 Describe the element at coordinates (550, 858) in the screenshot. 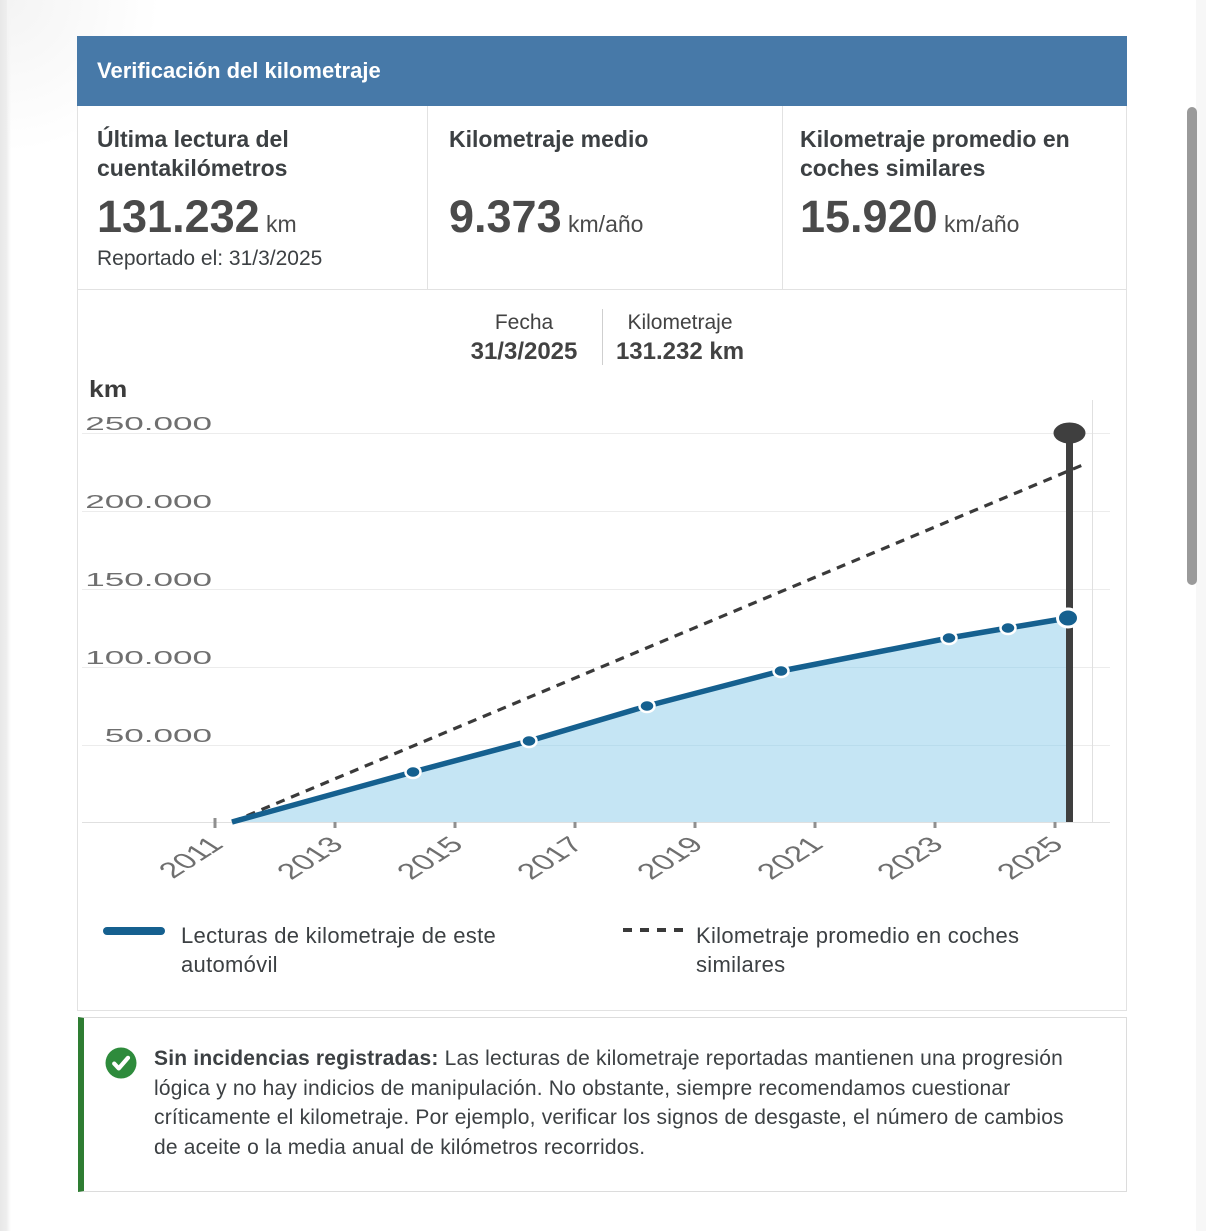

I see `svg-text: 2017` at that location.